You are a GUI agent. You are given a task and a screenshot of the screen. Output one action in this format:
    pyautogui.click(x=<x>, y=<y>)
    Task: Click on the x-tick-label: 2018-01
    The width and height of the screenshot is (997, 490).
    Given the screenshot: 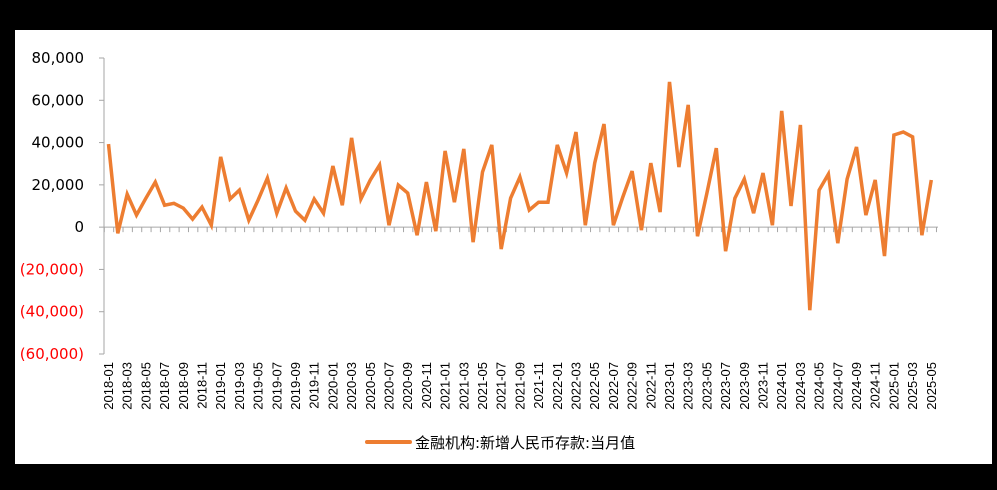 What is the action you would take?
    pyautogui.click(x=108, y=386)
    